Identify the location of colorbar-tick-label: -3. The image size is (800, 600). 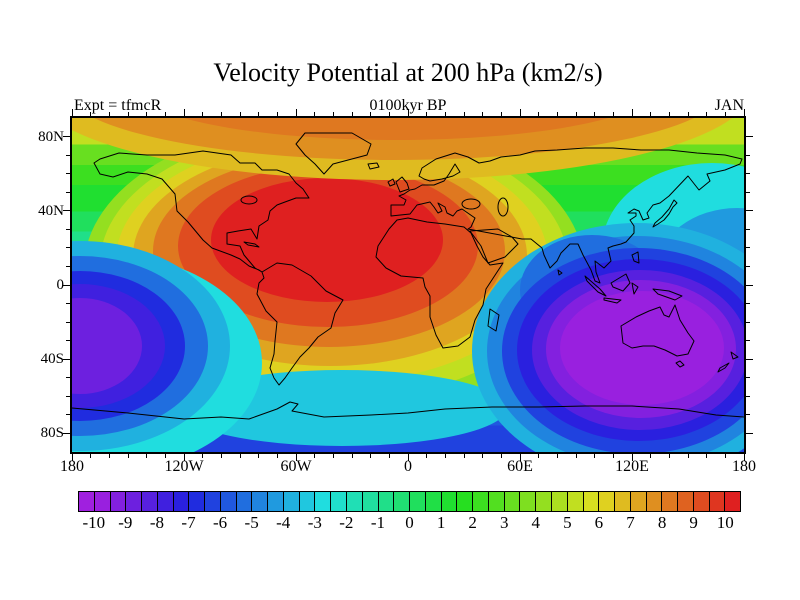
(314, 522).